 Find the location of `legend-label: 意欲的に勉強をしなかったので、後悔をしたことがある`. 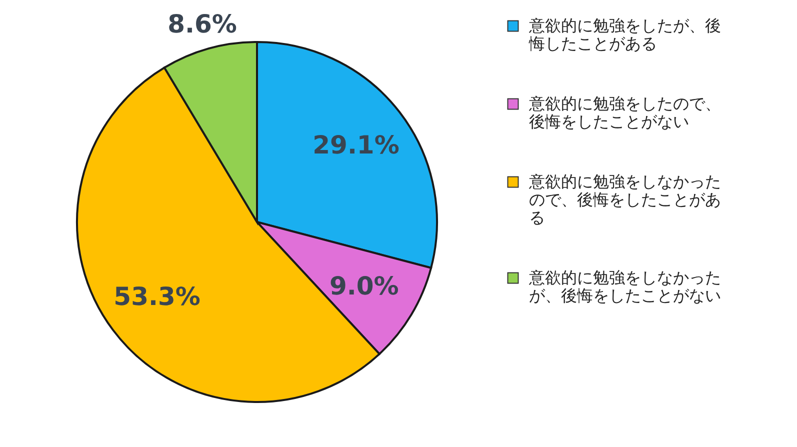

legend-label: 意欲的に勉強をしなかったので、後悔をしたことがある is located at coordinates (624, 199).